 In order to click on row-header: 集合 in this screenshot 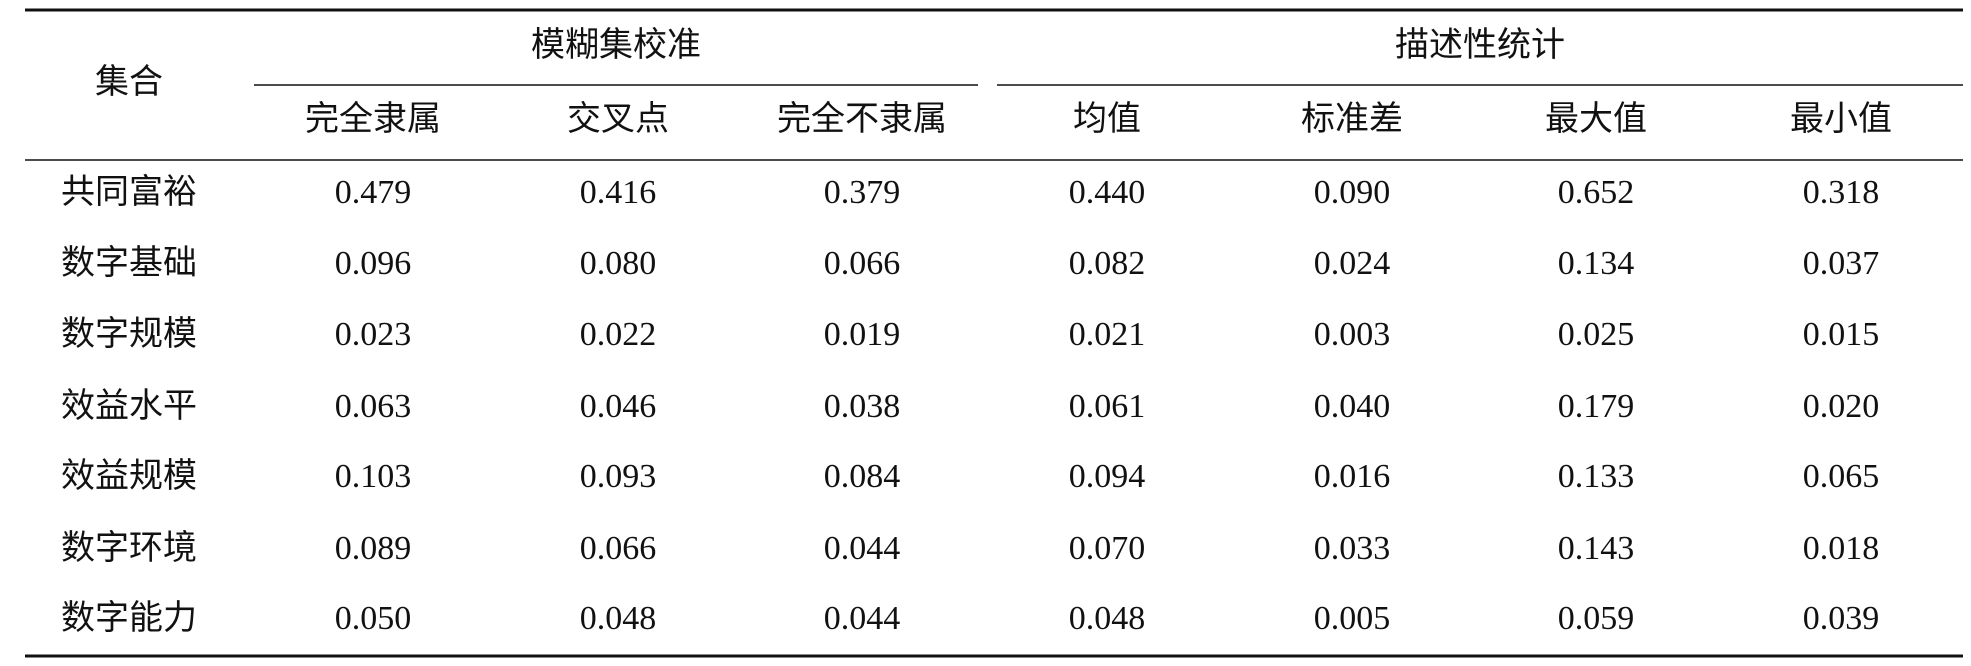, I will do `click(129, 82)`.